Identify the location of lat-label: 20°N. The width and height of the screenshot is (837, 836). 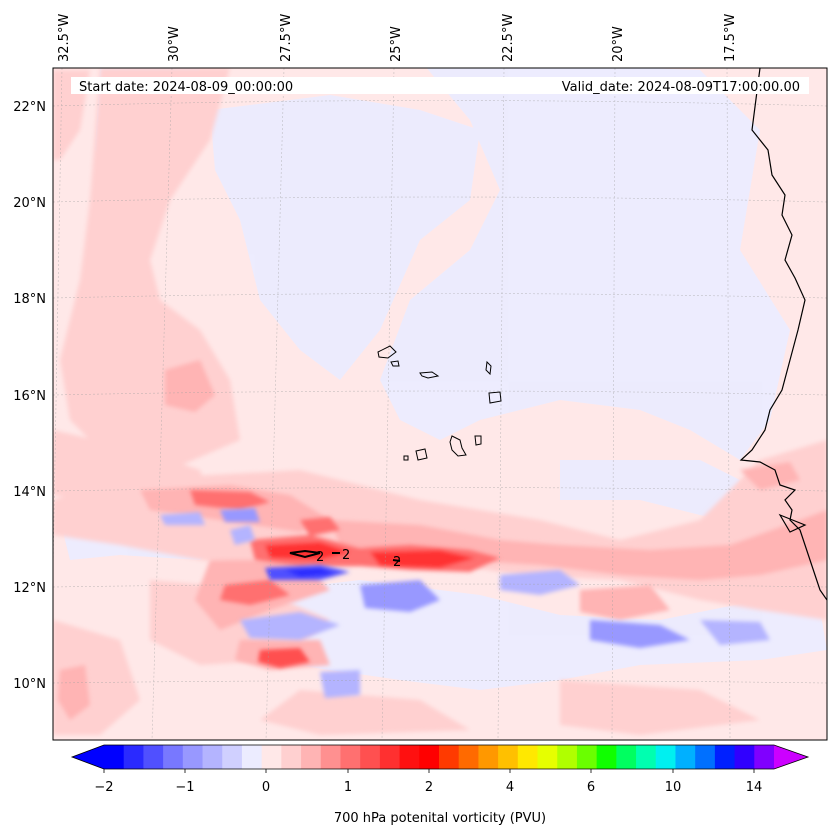
(29, 203).